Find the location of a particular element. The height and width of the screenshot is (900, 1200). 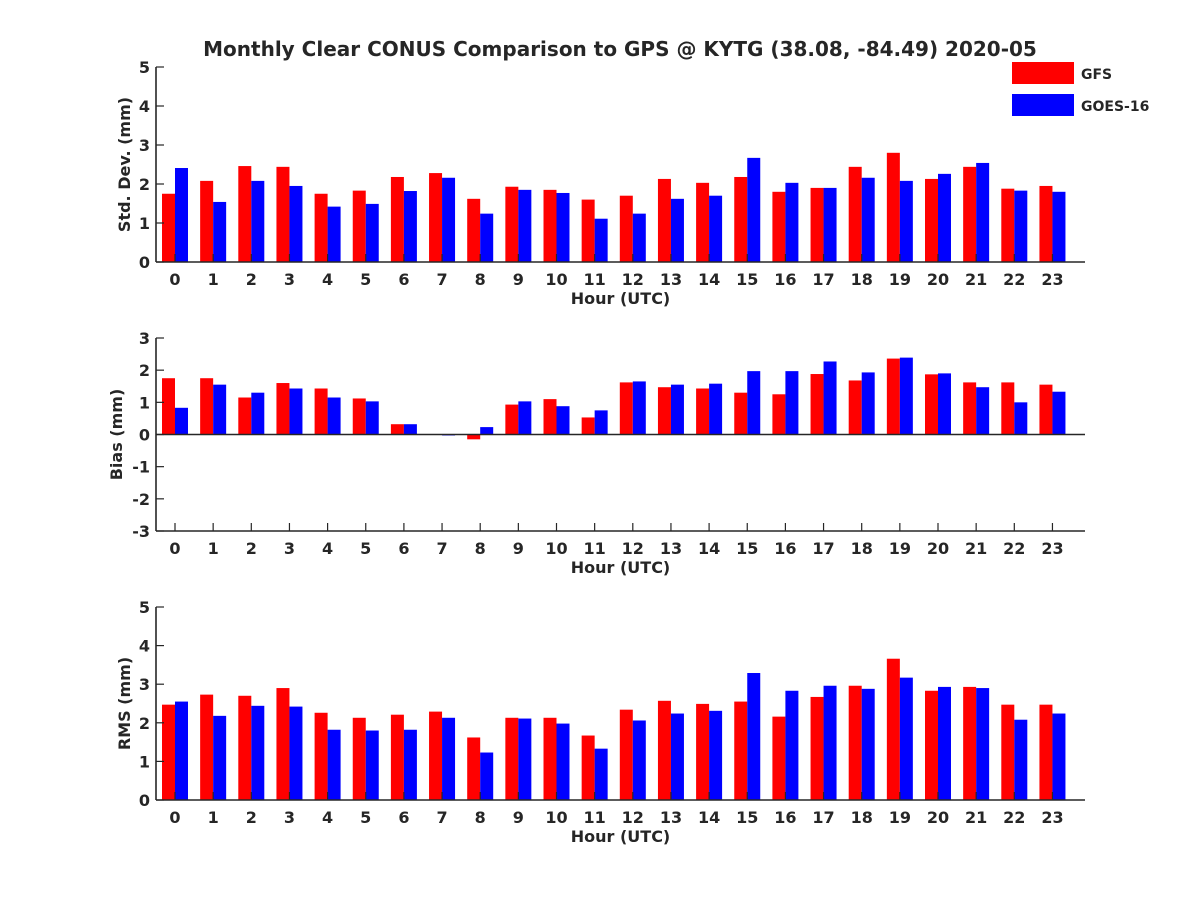

bias-x-tick-label: 16 is located at coordinates (785, 548).